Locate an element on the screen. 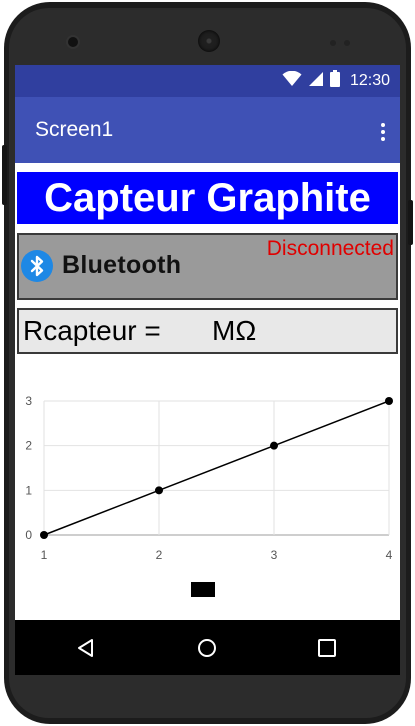 The height and width of the screenshot is (726, 415). status-icons: 12:30 is located at coordinates (336, 81).